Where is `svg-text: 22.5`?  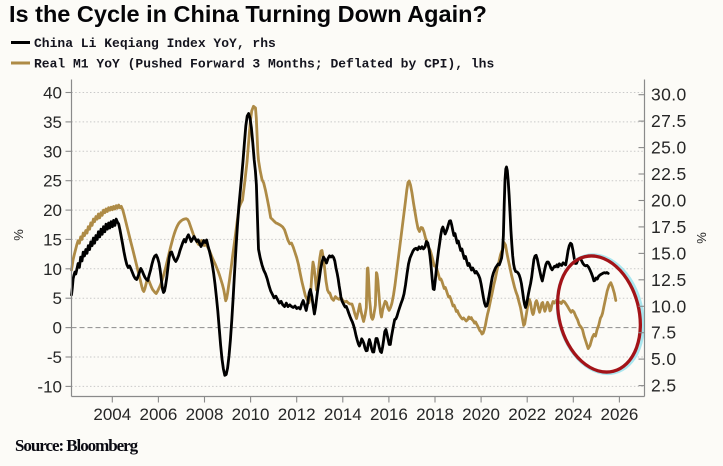
svg-text: 22.5 is located at coordinates (669, 174).